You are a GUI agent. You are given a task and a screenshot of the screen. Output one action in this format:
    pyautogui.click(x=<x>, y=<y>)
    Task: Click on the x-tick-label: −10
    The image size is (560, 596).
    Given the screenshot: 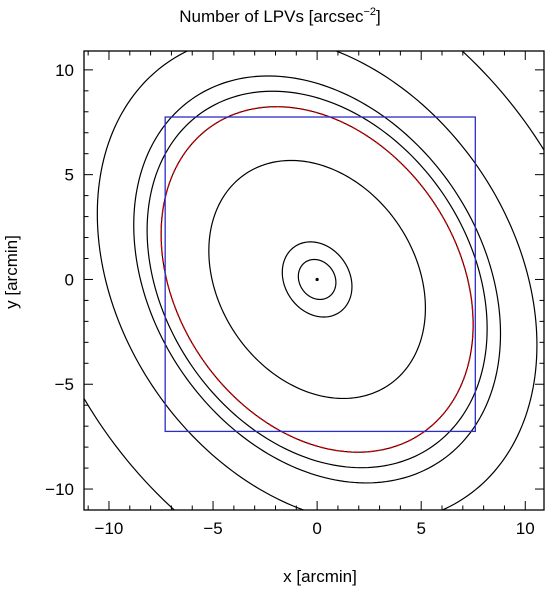 What is the action you would take?
    pyautogui.click(x=109, y=528)
    